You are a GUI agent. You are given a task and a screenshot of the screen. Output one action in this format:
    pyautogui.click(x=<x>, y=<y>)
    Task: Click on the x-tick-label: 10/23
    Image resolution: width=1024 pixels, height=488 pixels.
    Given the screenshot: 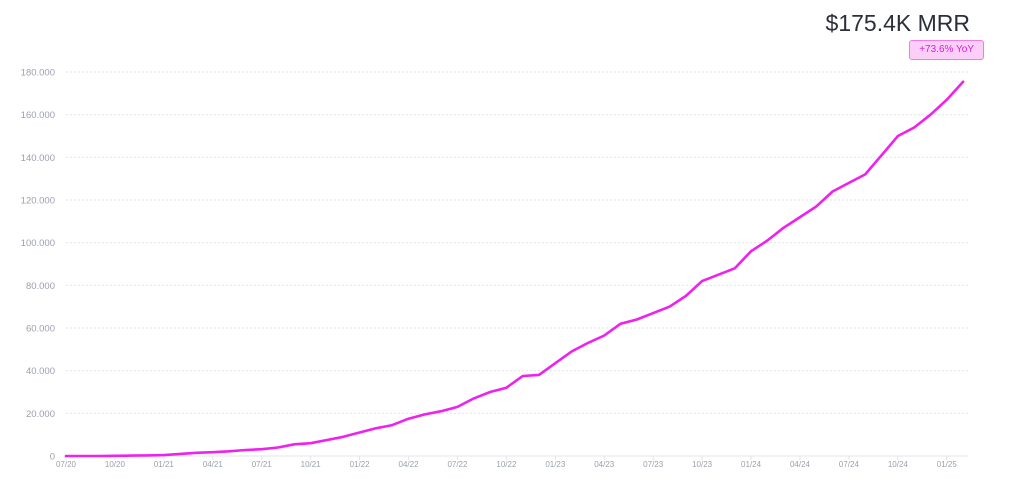 What is the action you would take?
    pyautogui.click(x=702, y=464)
    